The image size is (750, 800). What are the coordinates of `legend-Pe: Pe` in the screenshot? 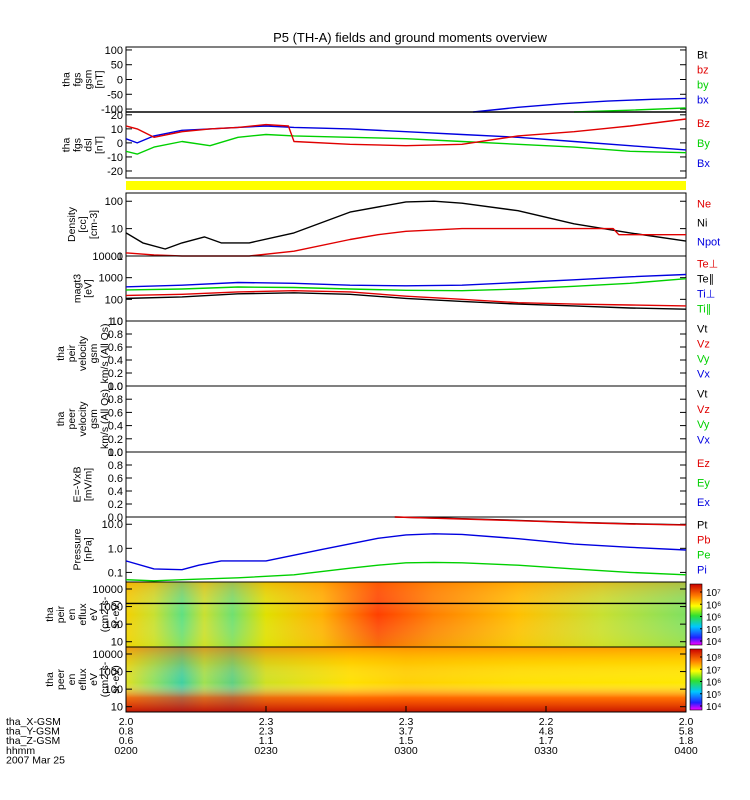 It's located at (703, 556).